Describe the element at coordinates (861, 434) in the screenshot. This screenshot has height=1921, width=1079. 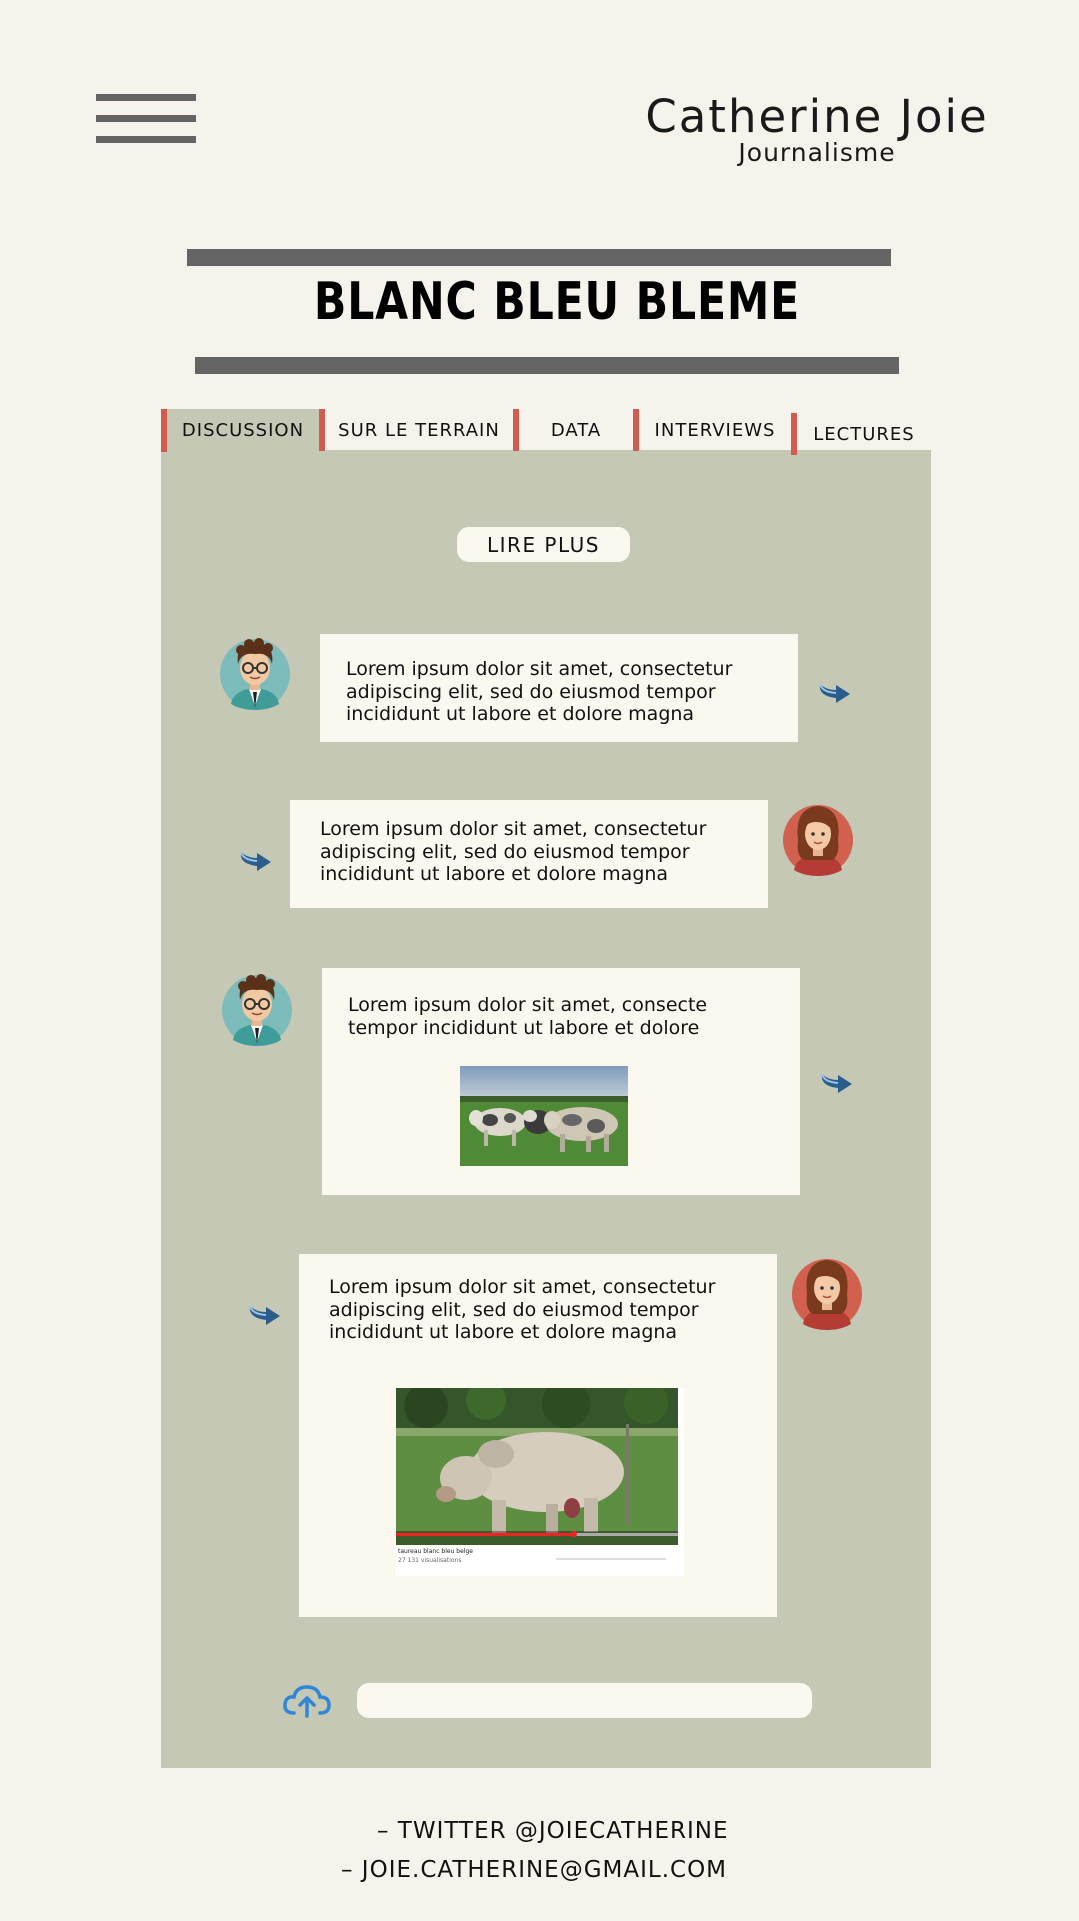
I see `tab-lectures: LECTURES` at that location.